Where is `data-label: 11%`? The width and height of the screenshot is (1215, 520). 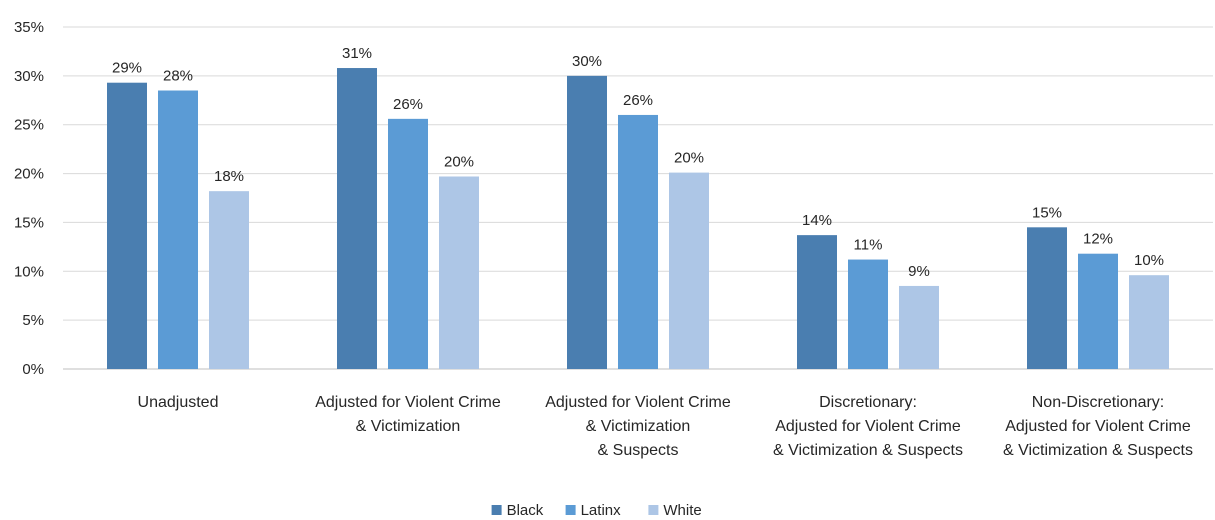 data-label: 11% is located at coordinates (868, 245).